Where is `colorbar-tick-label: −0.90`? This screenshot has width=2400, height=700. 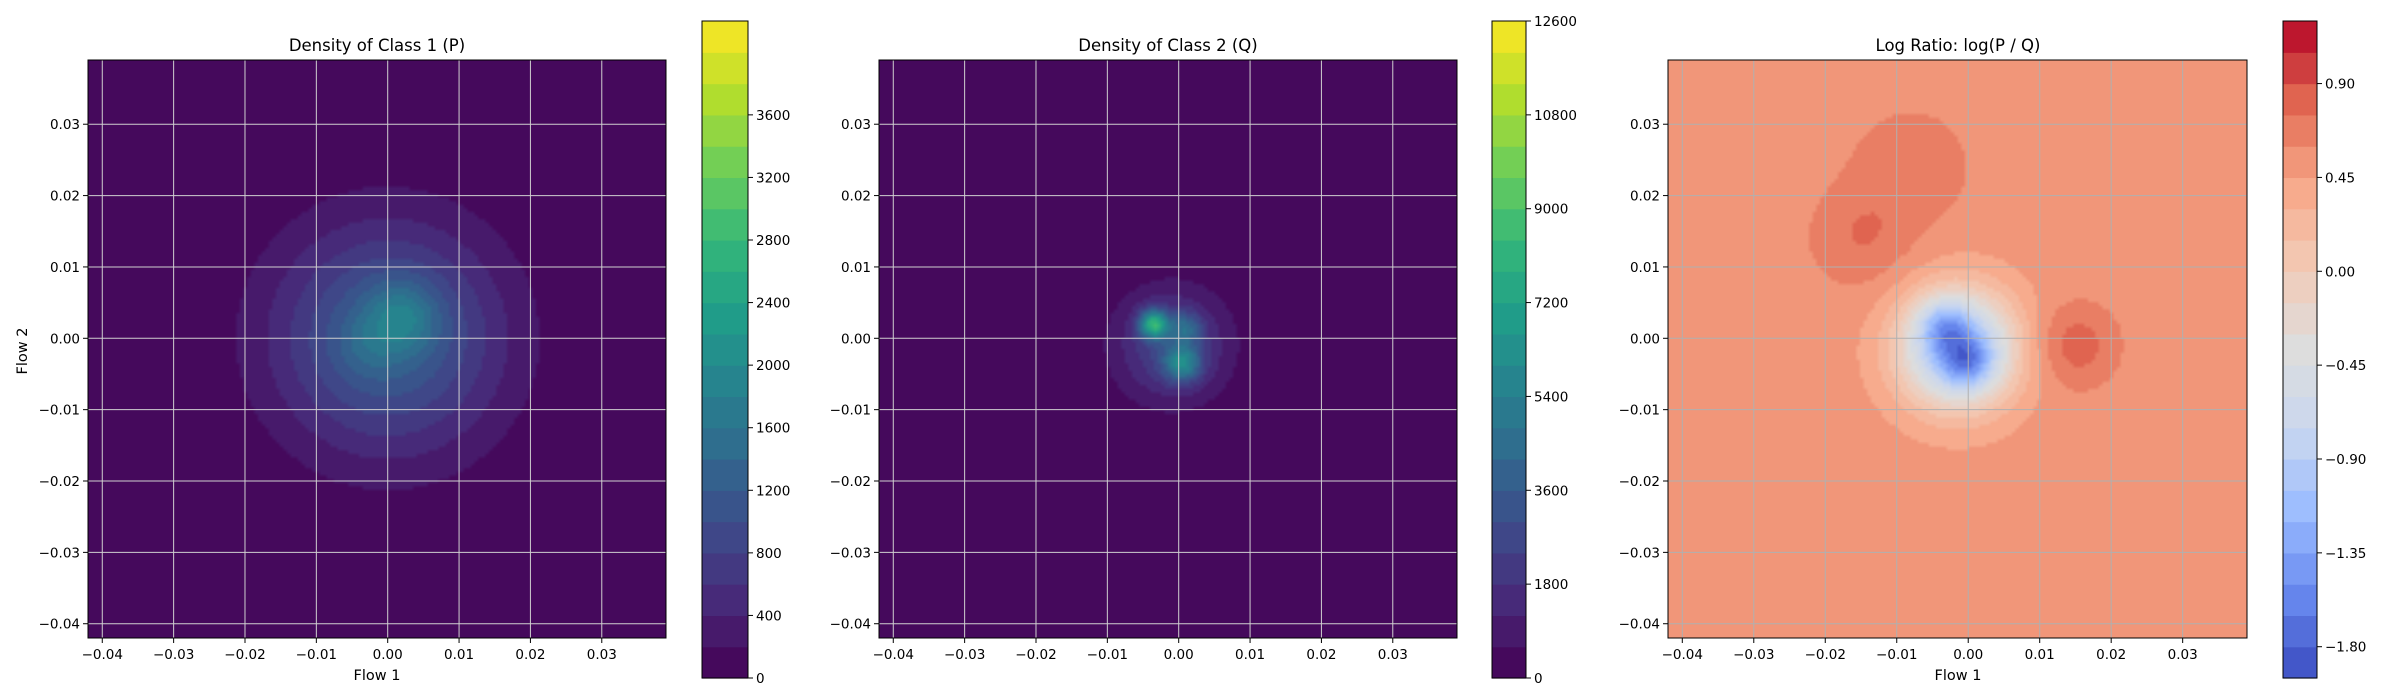 colorbar-tick-label: −0.90 is located at coordinates (2345, 460).